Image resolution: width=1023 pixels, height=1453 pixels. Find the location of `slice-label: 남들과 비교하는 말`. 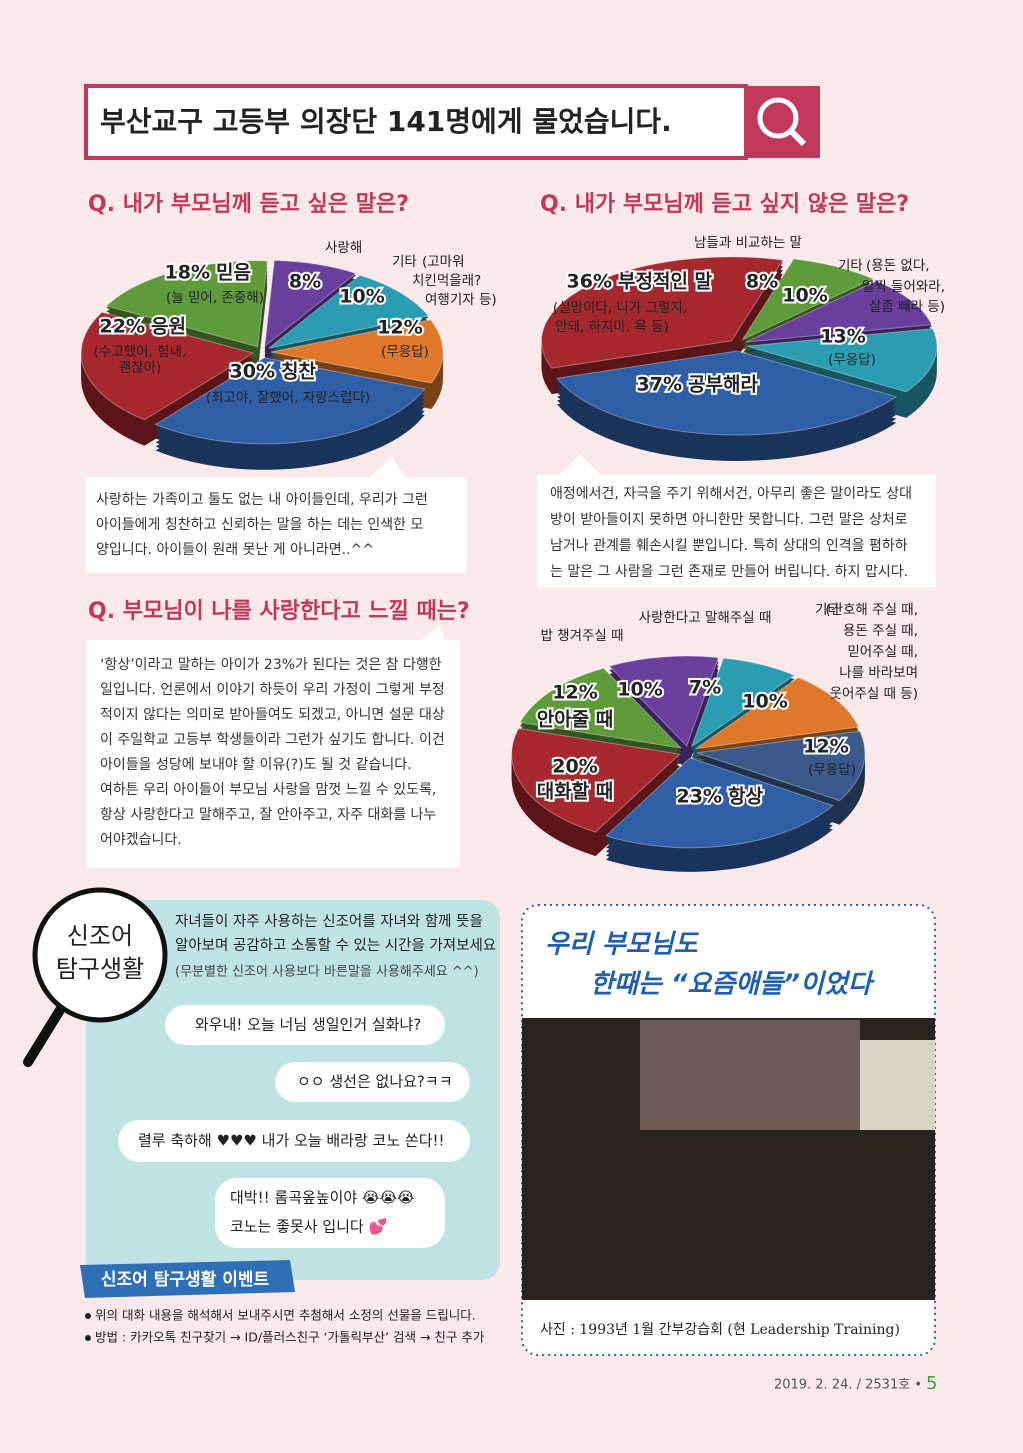

slice-label: 남들과 비교하는 말 is located at coordinates (748, 243).